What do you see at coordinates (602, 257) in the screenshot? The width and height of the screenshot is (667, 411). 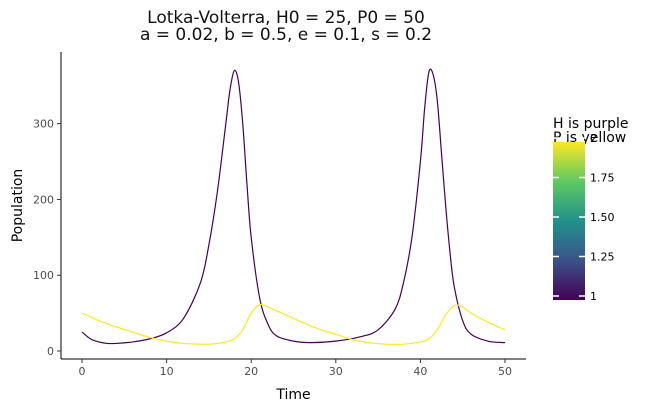 I see `legend-tick-label: 1.25` at bounding box center [602, 257].